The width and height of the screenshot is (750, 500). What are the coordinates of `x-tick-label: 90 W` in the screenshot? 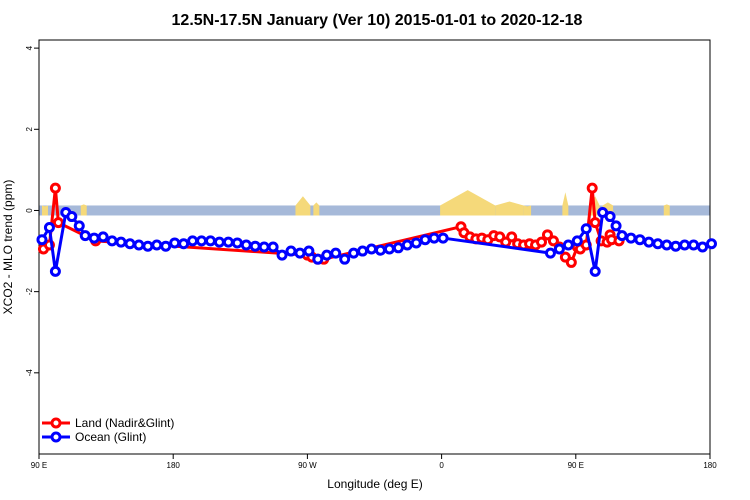 It's located at (307, 465).